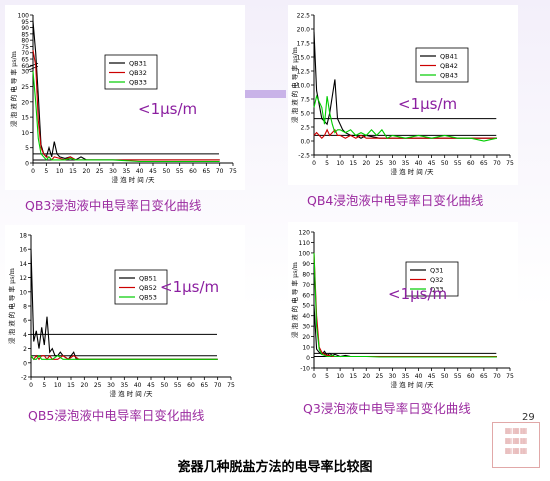 The height and width of the screenshot is (481, 550). I want to click on y-tick-label: 6, so click(25, 321).